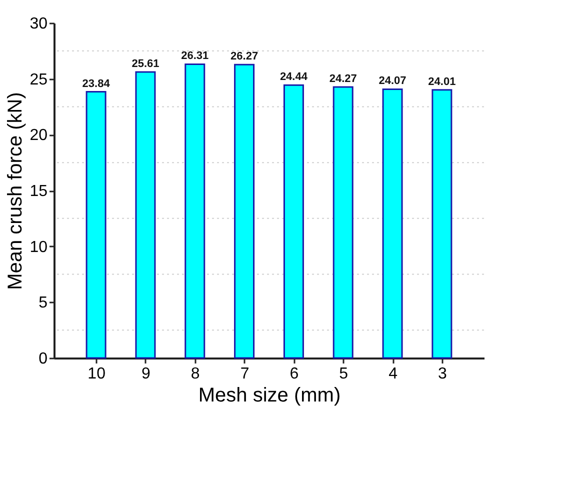 The width and height of the screenshot is (580, 487). What do you see at coordinates (442, 82) in the screenshot?
I see `data-label: 24.01` at bounding box center [442, 82].